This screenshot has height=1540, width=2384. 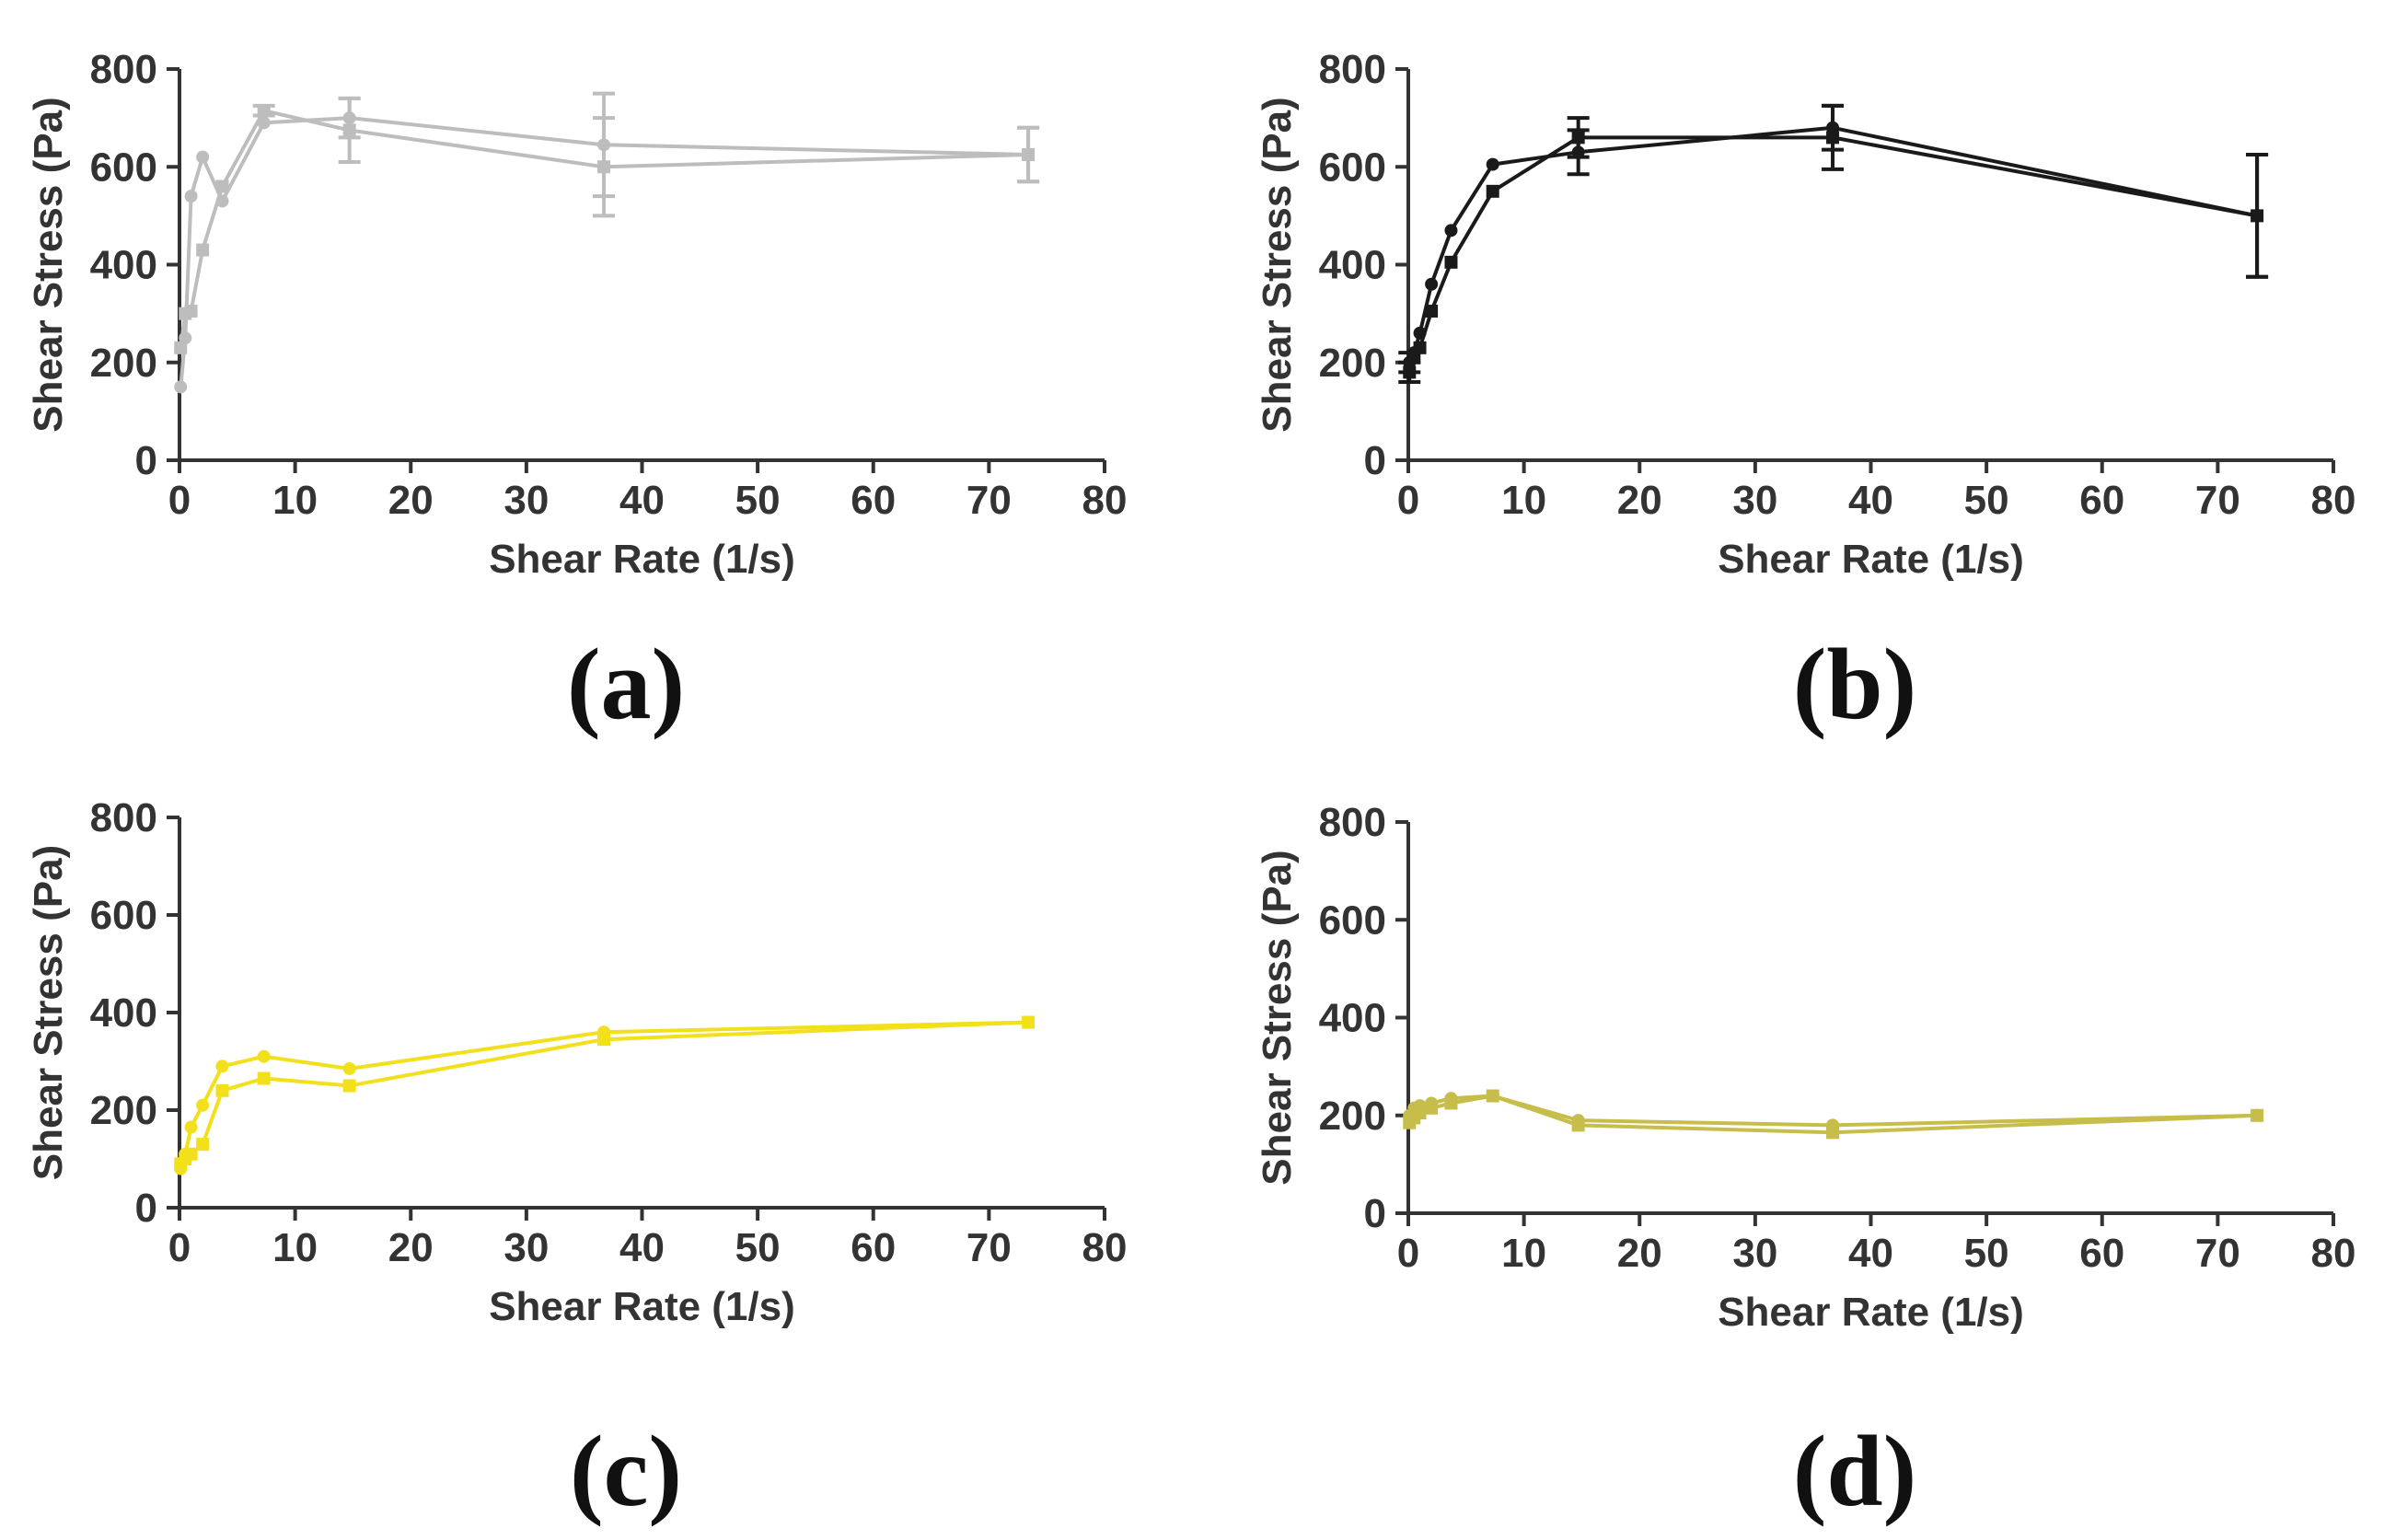 I want to click on panel-label-c: (c), so click(x=626, y=1471).